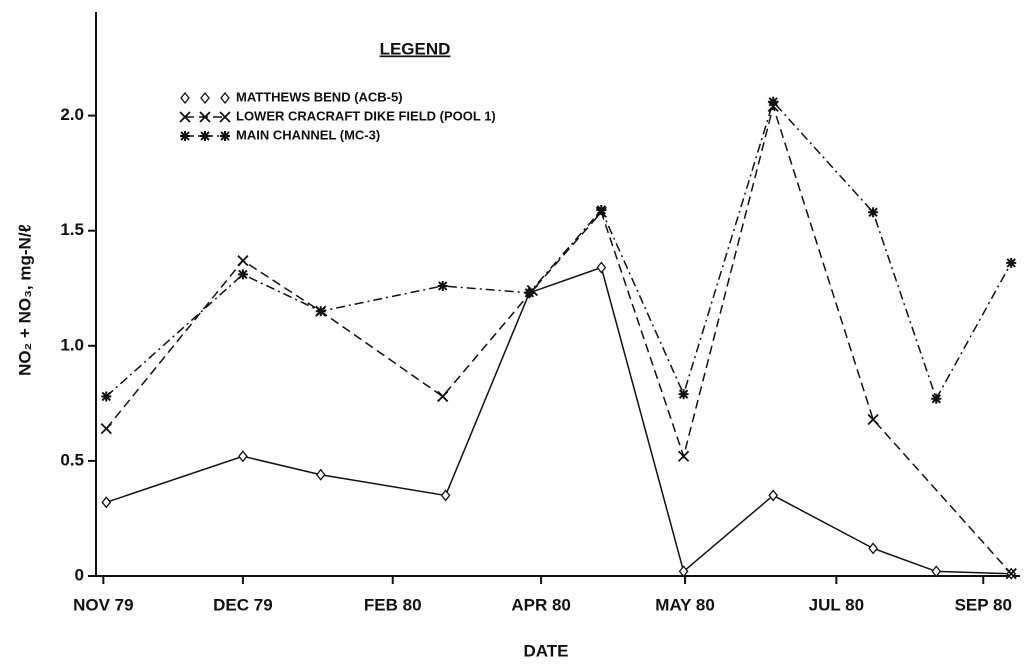  What do you see at coordinates (72, 459) in the screenshot?
I see `y-tick-label: 0.5` at bounding box center [72, 459].